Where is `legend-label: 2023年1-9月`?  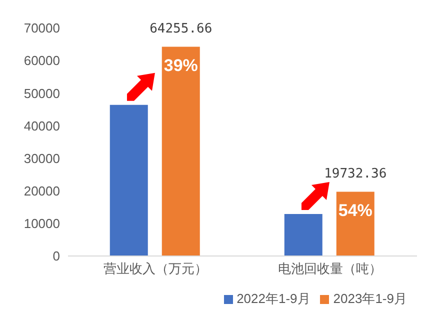 legend-label: 2023年1-9月 is located at coordinates (370, 298).